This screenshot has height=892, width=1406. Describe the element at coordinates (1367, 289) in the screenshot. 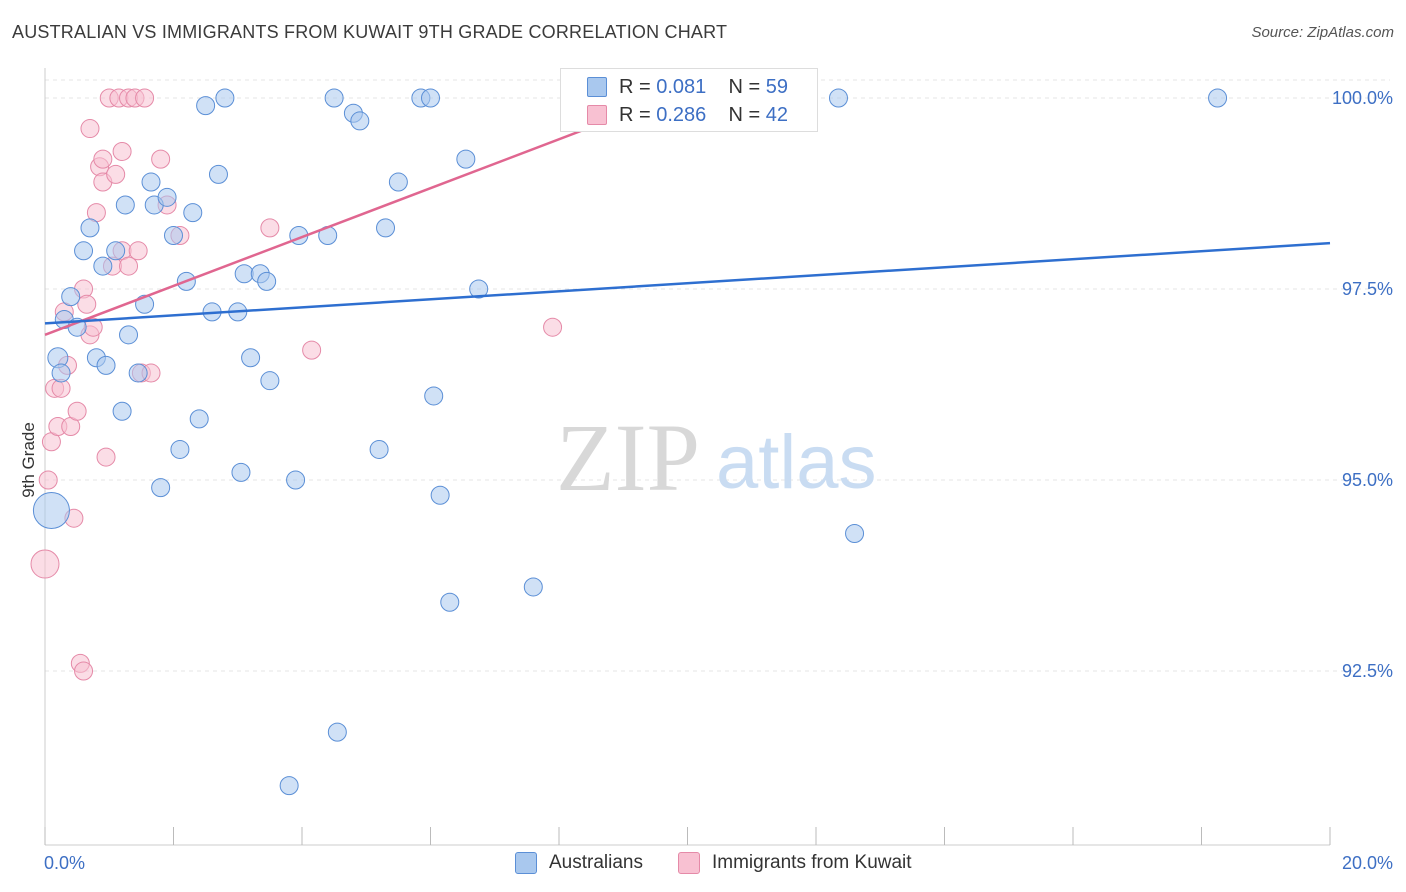

I see `y-tick-label: 97.5%` at that location.